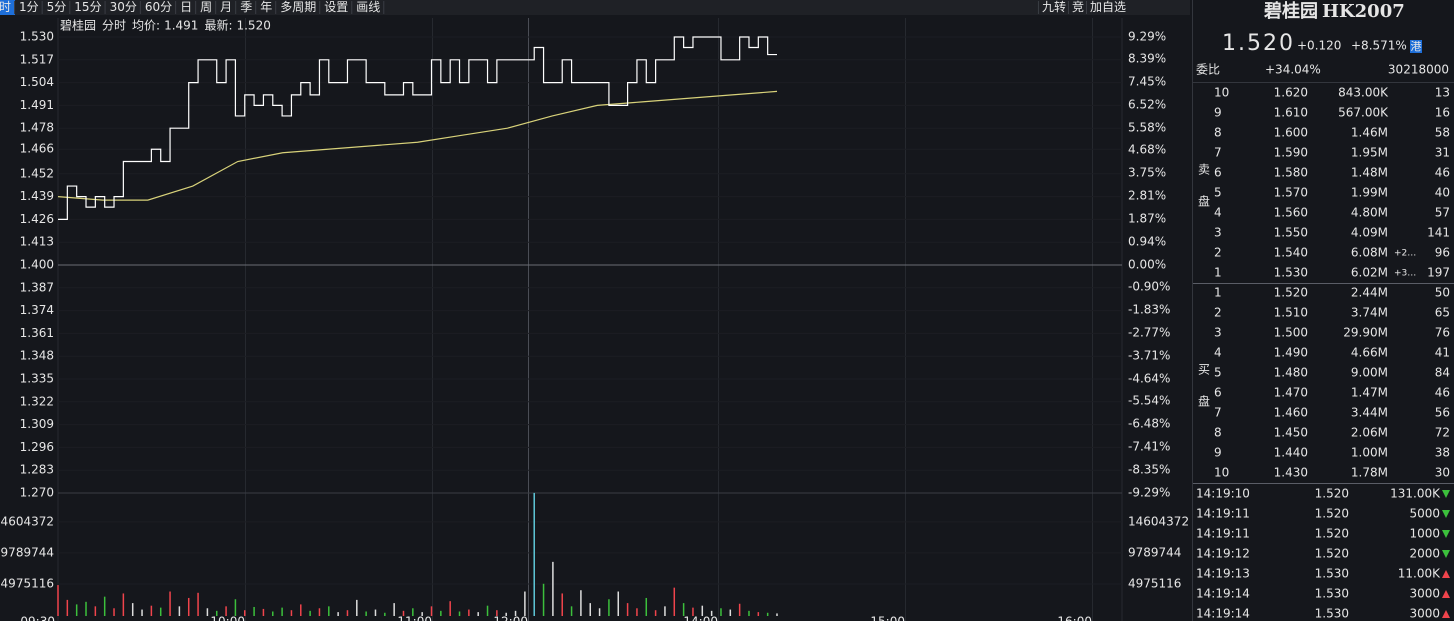 This screenshot has height=621, width=1454. I want to click on toolbar-button: 5分, so click(57, 7).